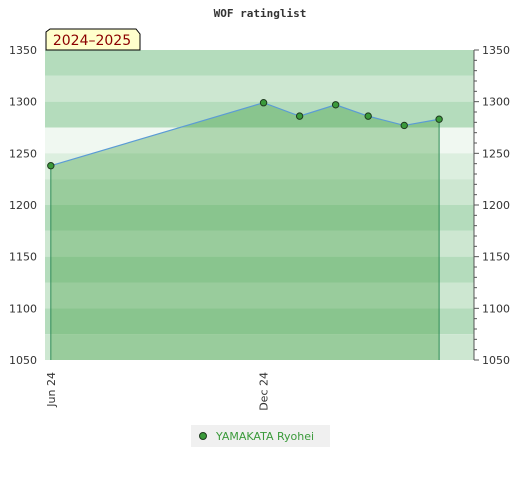 Image resolution: width=520 pixels, height=480 pixels. Describe the element at coordinates (496, 50) in the screenshot. I see `y-tick-label-right: 1350` at that location.